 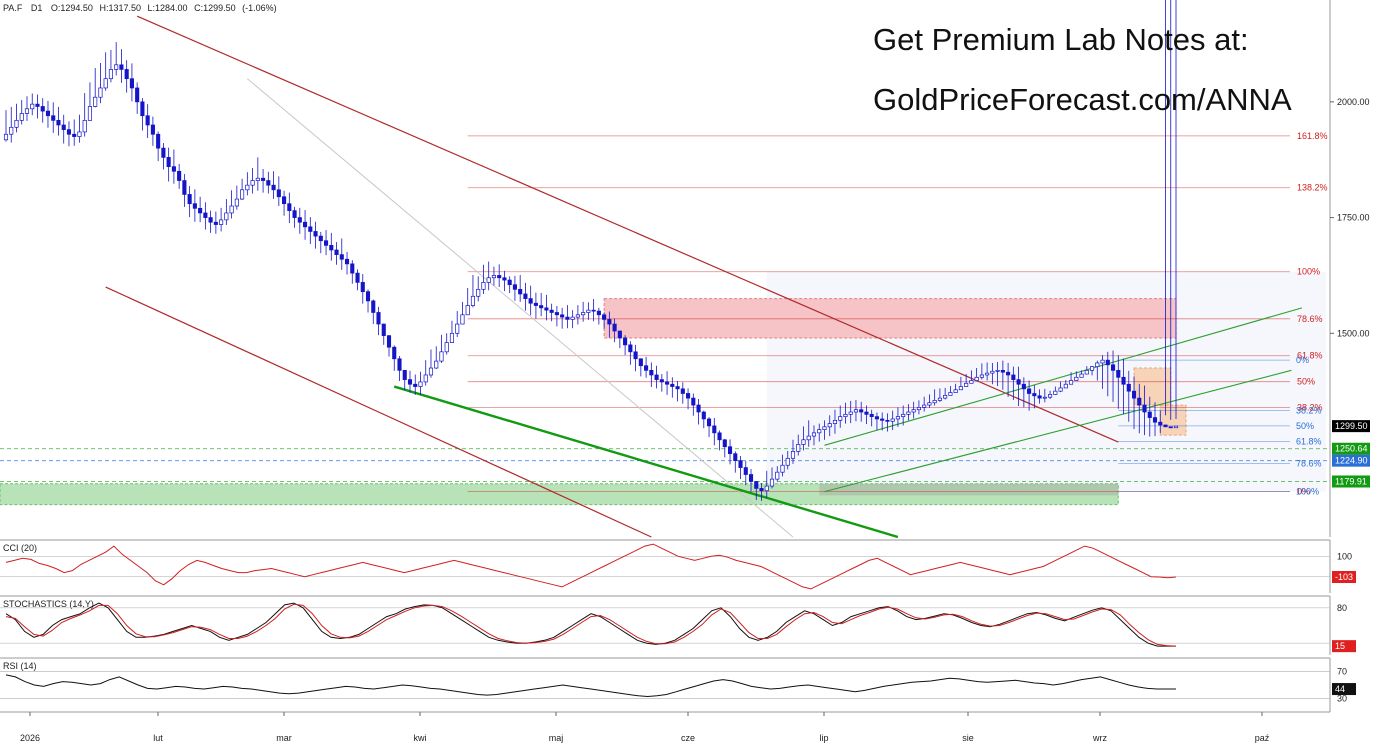 I want to click on fib-level-label: 78.6%, so click(x=1309, y=463).